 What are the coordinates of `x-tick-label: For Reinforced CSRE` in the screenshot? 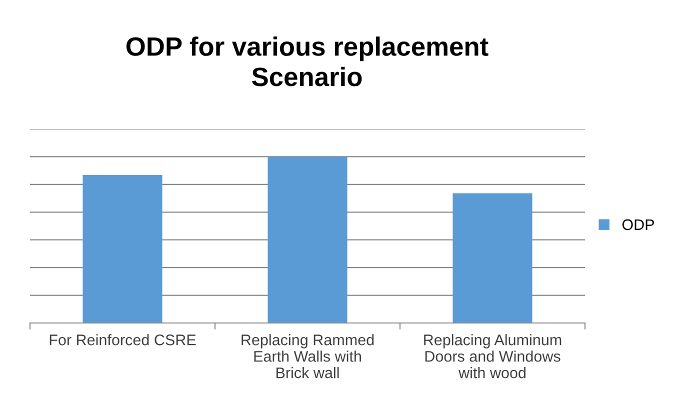 It's located at (123, 340).